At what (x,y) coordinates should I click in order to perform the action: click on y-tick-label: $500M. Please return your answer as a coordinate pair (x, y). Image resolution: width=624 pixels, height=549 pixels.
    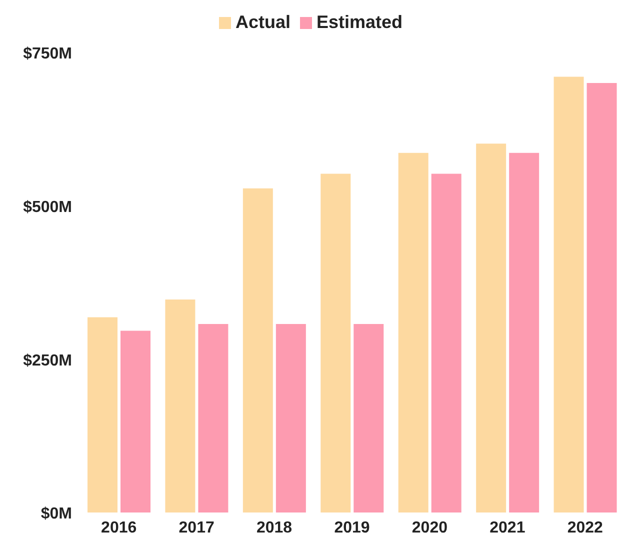
    Looking at the image, I should click on (47, 207).